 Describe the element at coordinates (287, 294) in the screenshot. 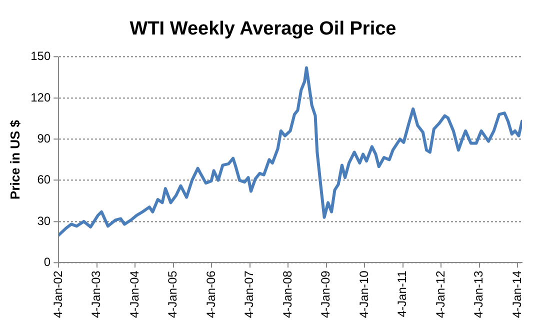

I see `x-tick-label: 4-Jan-08` at that location.